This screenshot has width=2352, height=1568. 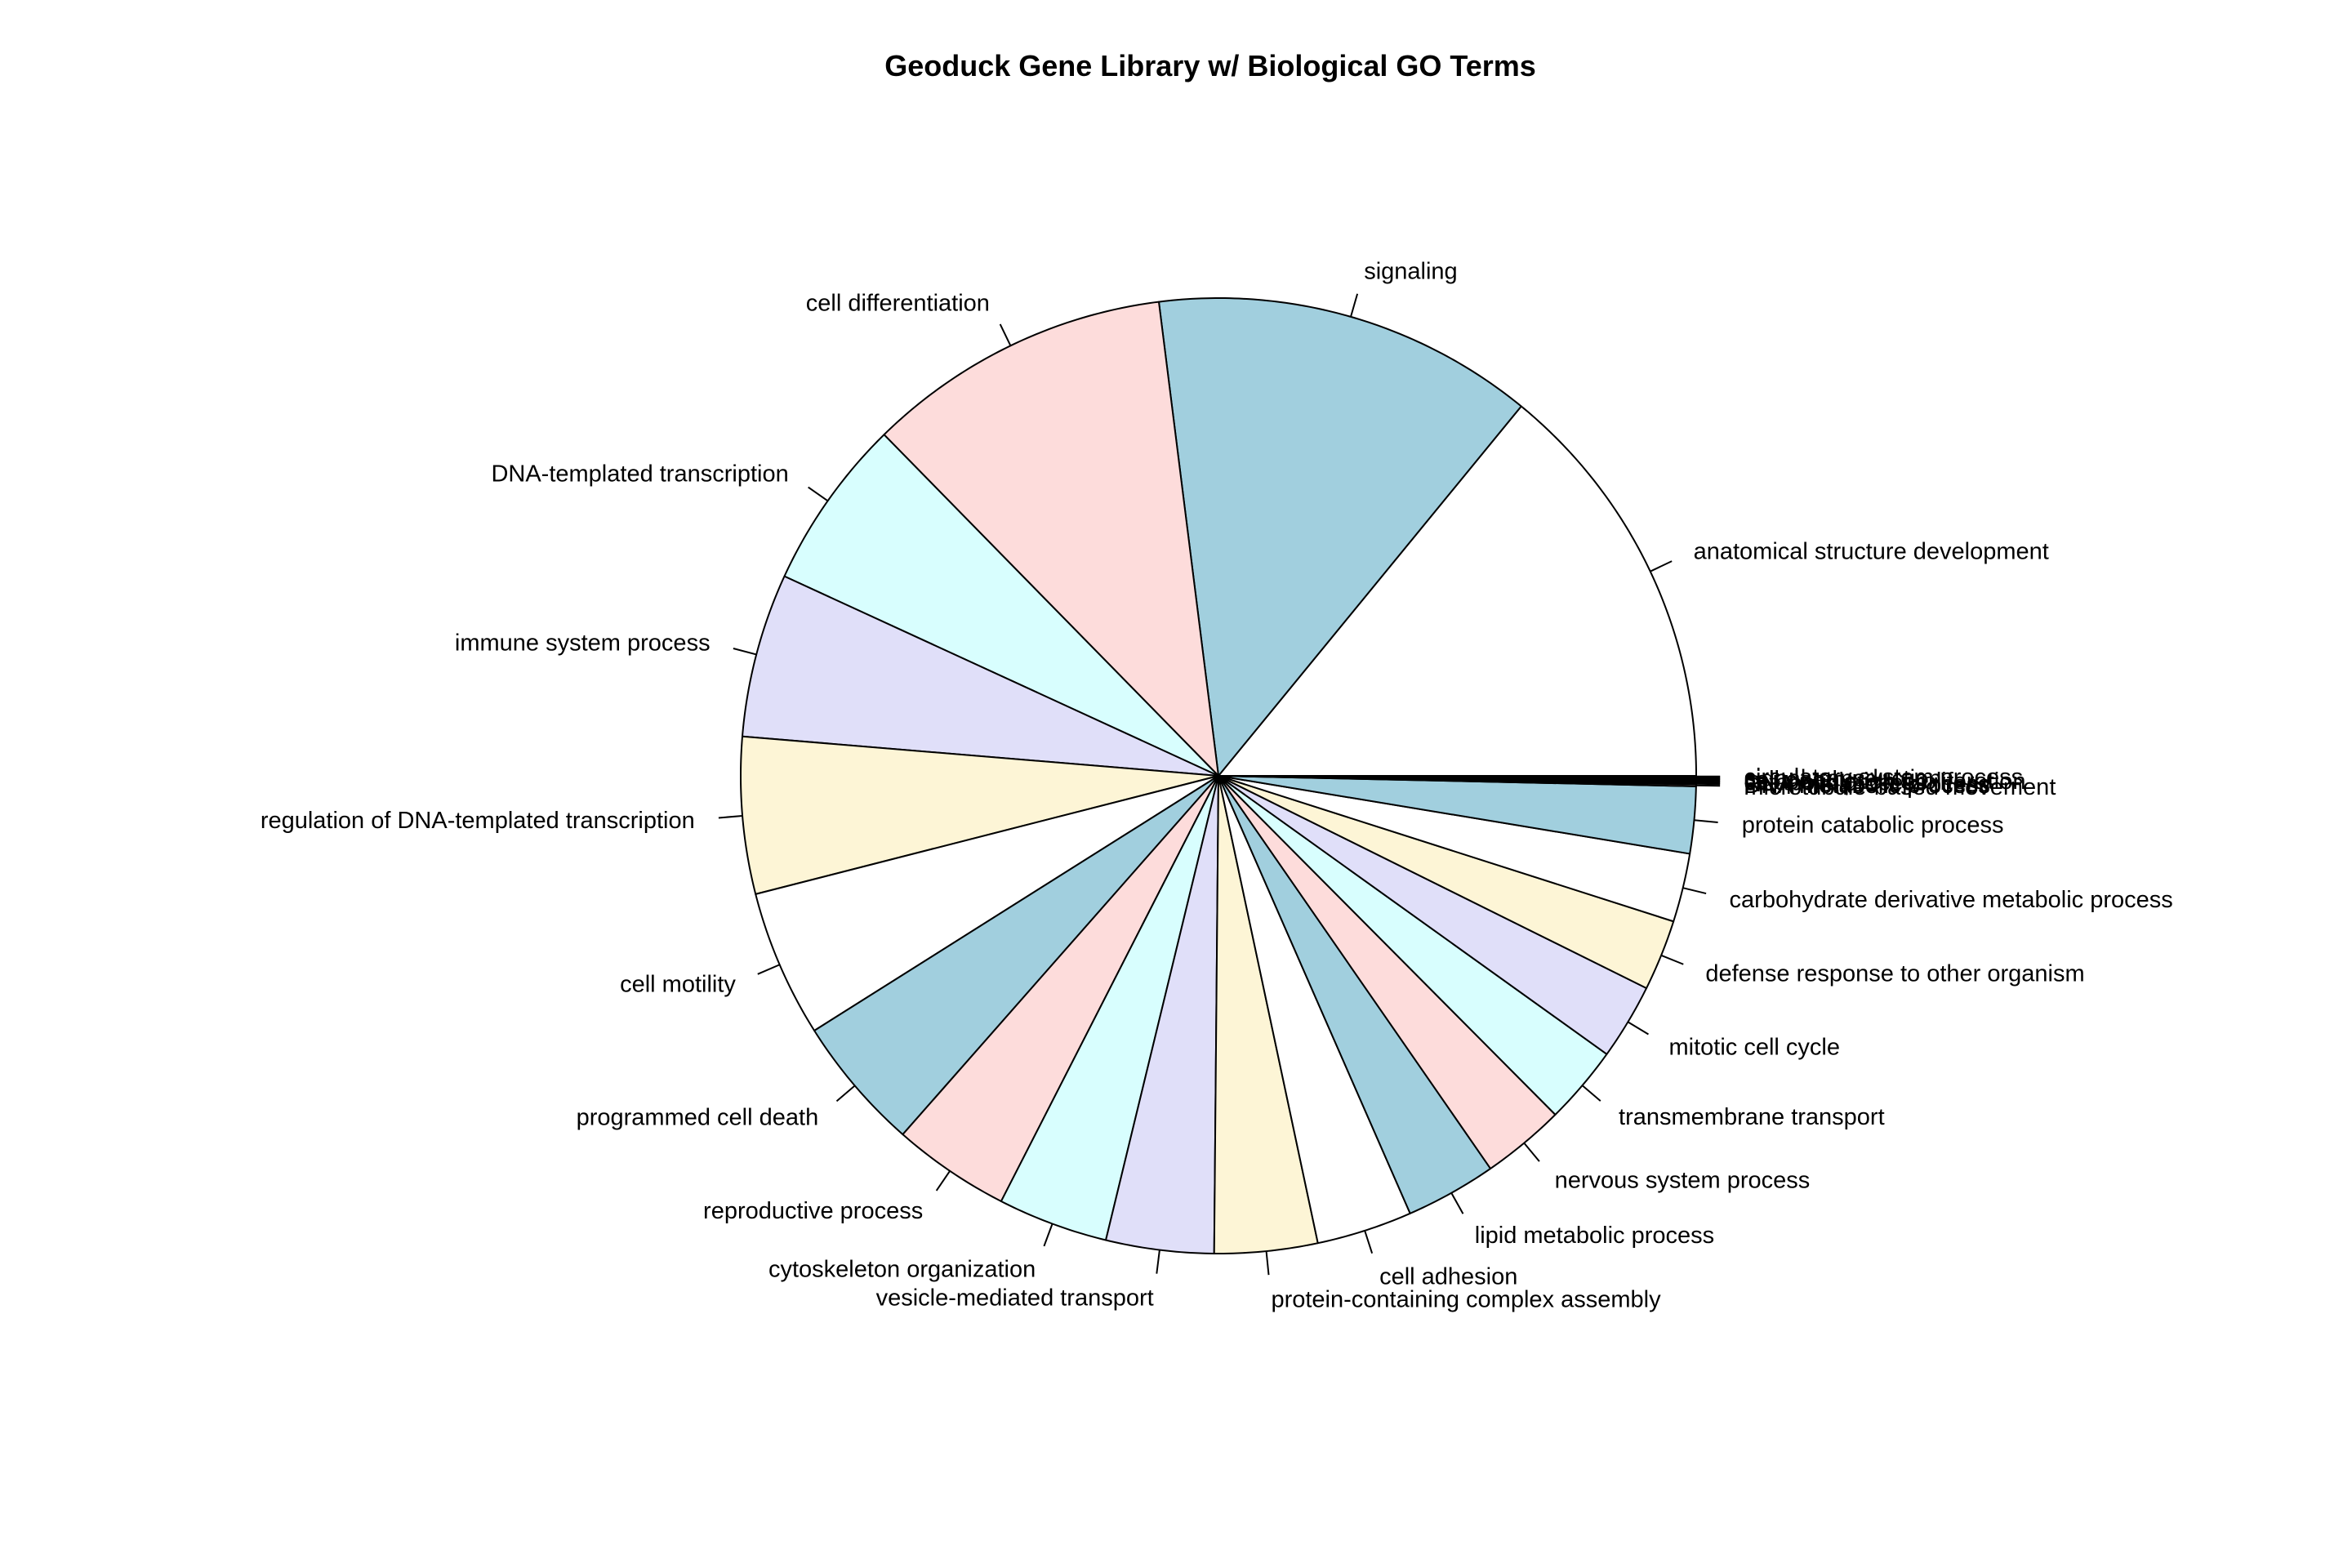 I want to click on pie-label-cytoskeleton-organization: cytoskeleton organization, so click(x=902, y=1269).